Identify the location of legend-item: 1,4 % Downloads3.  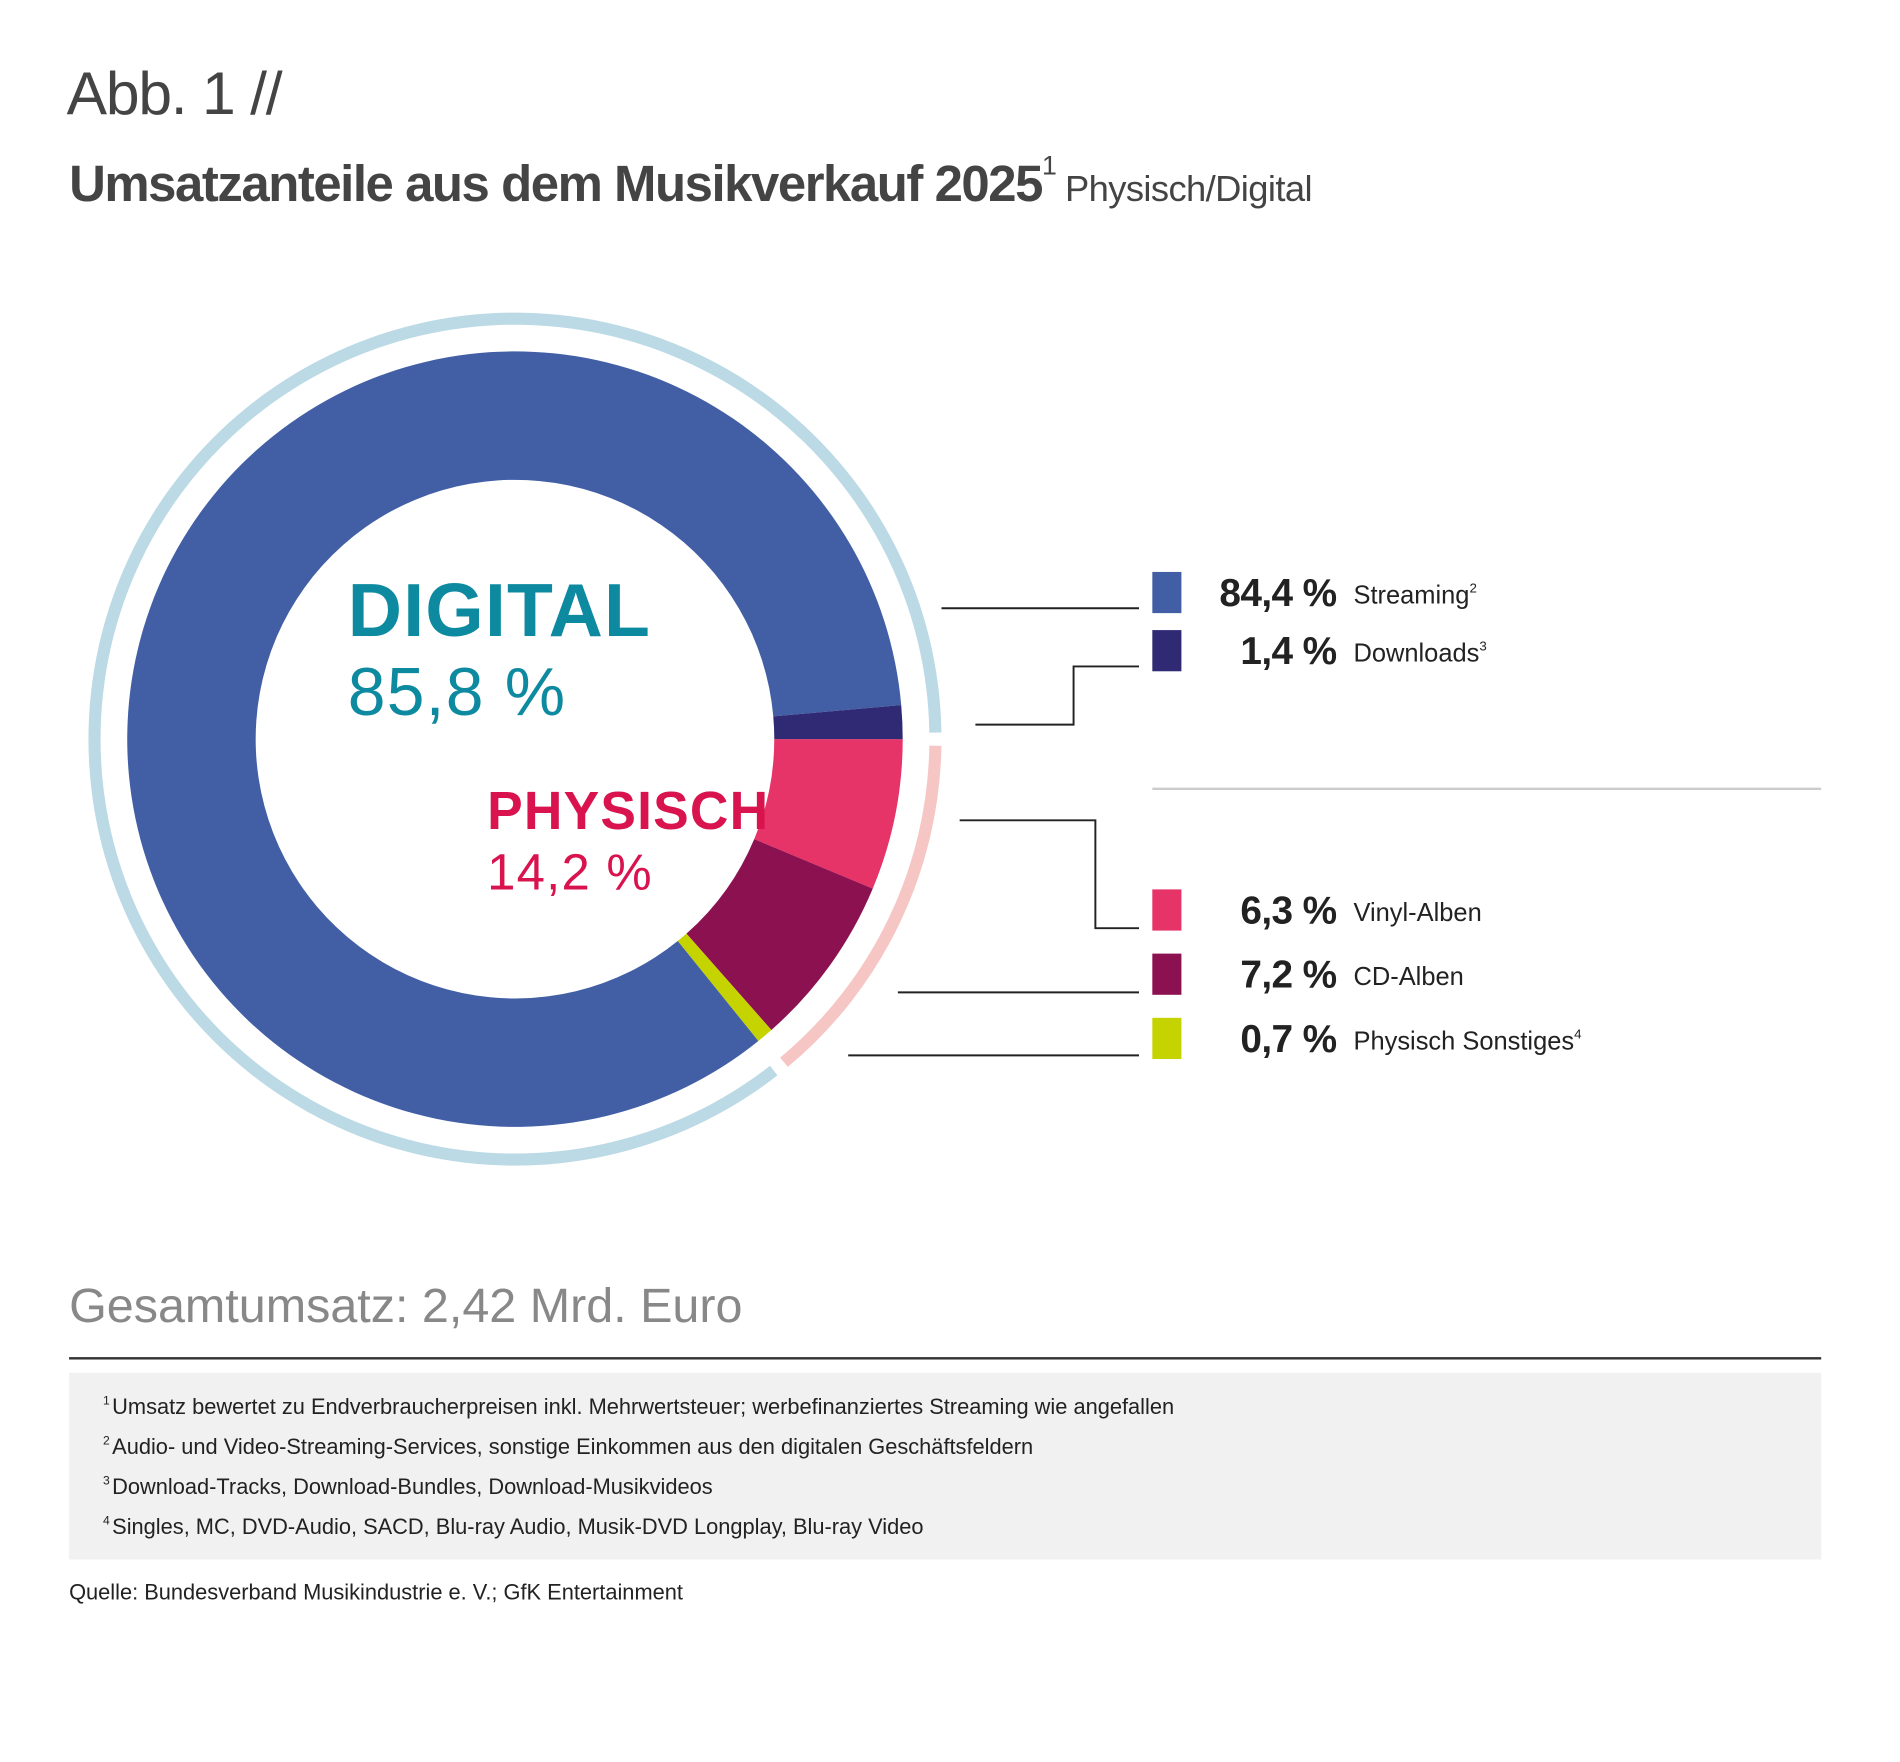
(1319, 650).